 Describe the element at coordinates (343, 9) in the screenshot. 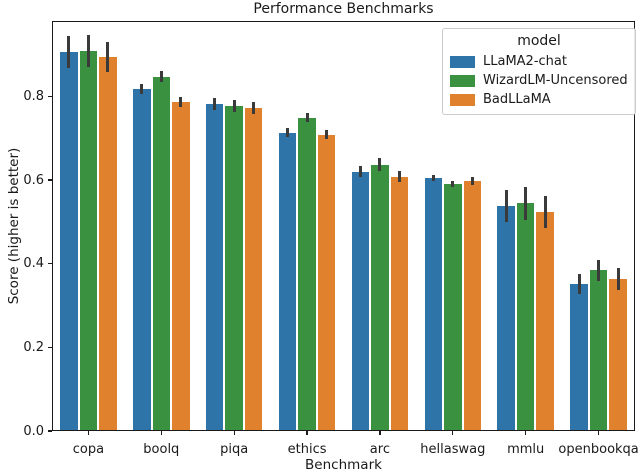

I see `chart-title: Performance Benchmarks` at that location.